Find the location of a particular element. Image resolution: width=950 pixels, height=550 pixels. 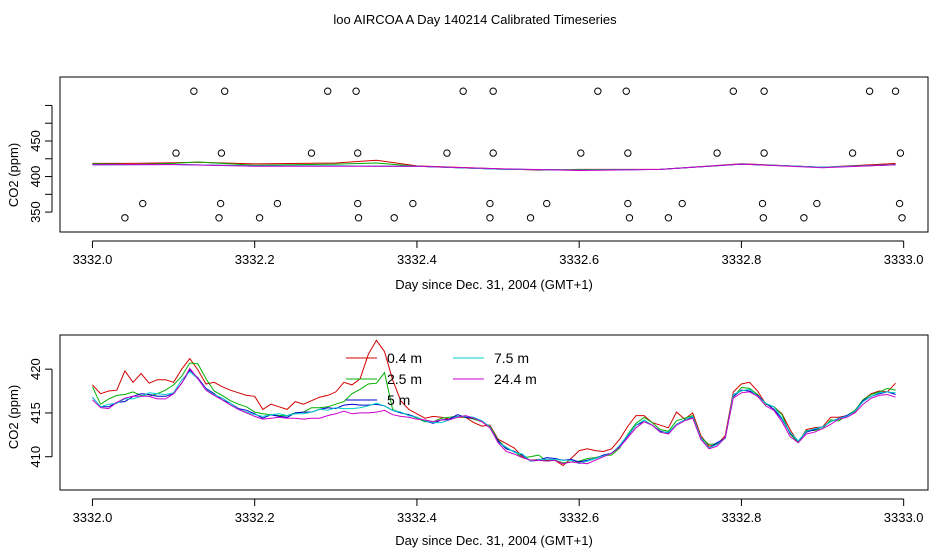

top-series-lines is located at coordinates (494, 165).